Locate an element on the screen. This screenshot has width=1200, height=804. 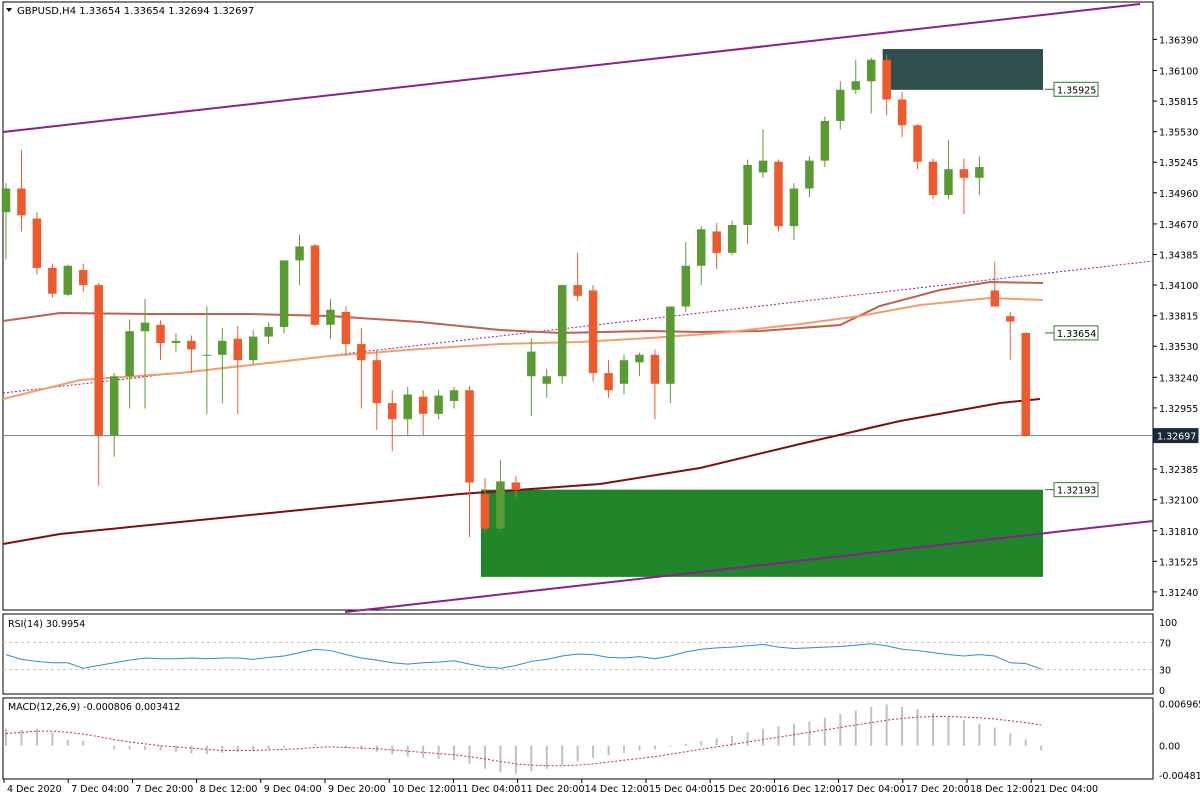
channel-lower-line is located at coordinates (749, 566).